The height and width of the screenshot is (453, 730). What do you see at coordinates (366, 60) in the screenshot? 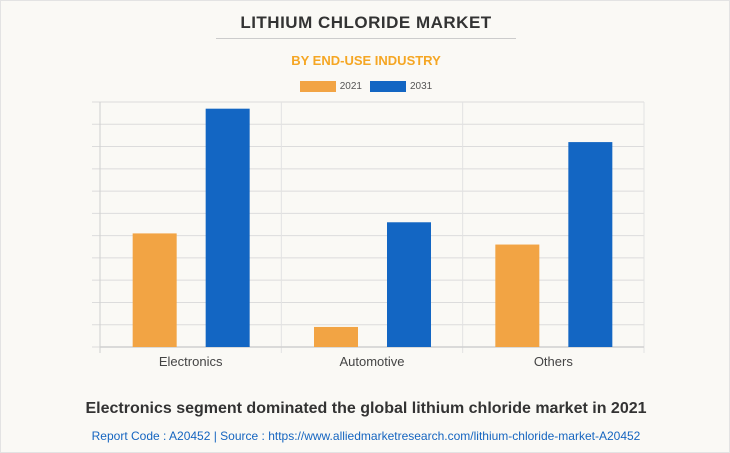
I see `chart-subtitle: BY END-USE INDUSTRY` at bounding box center [366, 60].